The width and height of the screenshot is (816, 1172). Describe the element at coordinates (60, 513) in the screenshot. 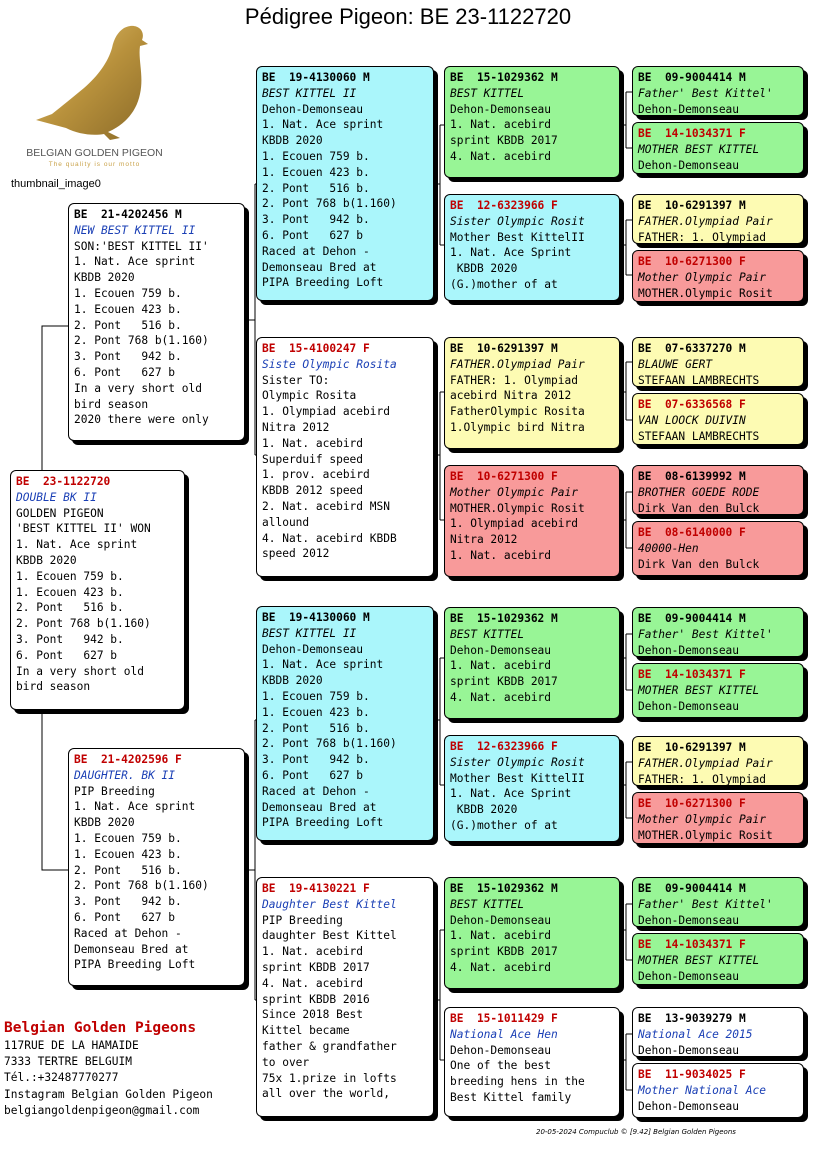

I see `pigeon-note: GOLDEN PIGEON` at that location.